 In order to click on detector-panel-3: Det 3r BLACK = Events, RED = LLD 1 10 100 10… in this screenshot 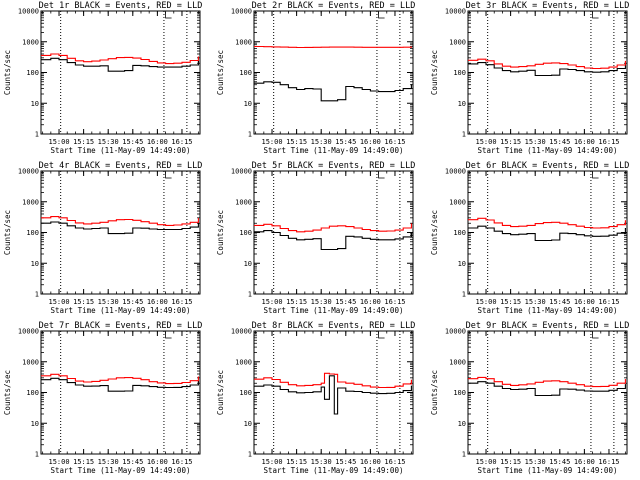, I will do `click(529, 78)`.